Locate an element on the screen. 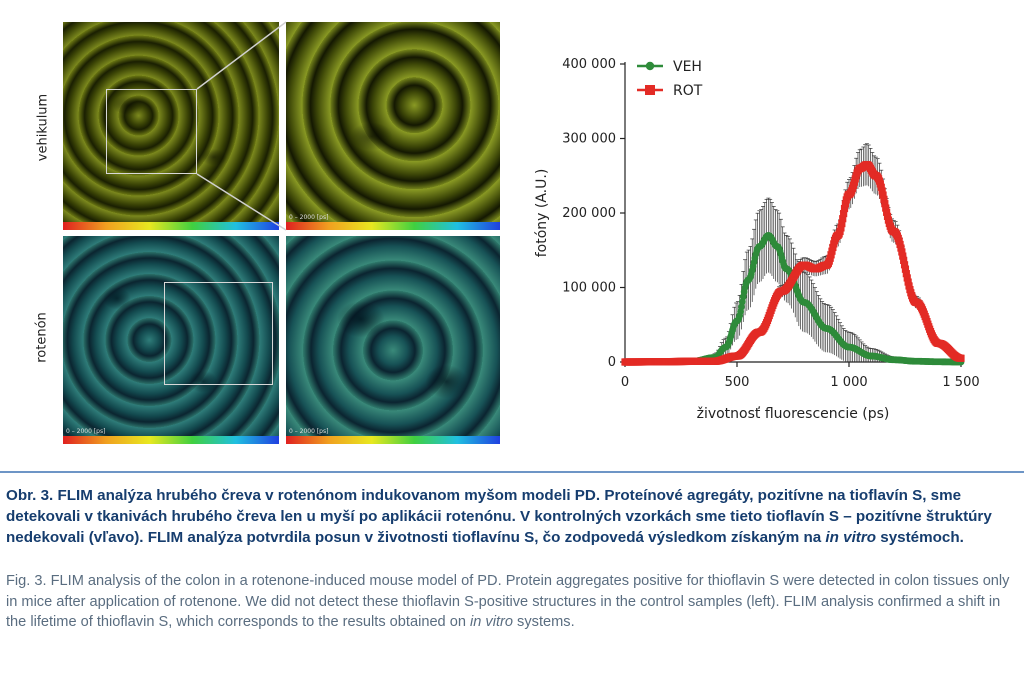  y-tick-label: 0 is located at coordinates (612, 362).